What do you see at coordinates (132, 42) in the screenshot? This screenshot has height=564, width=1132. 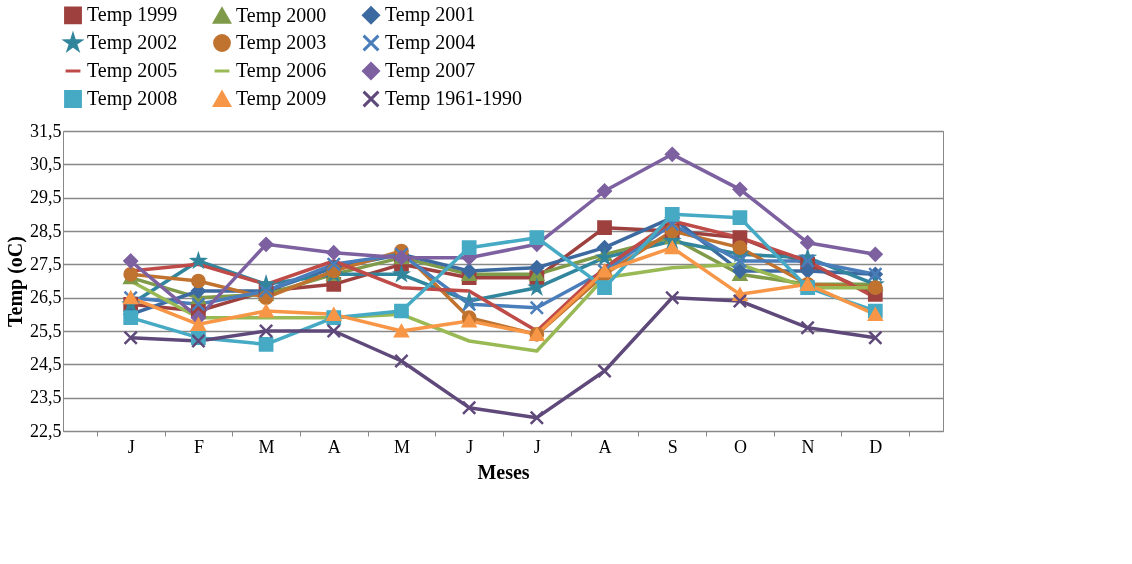 I see `legend-label: Temp 2002` at bounding box center [132, 42].